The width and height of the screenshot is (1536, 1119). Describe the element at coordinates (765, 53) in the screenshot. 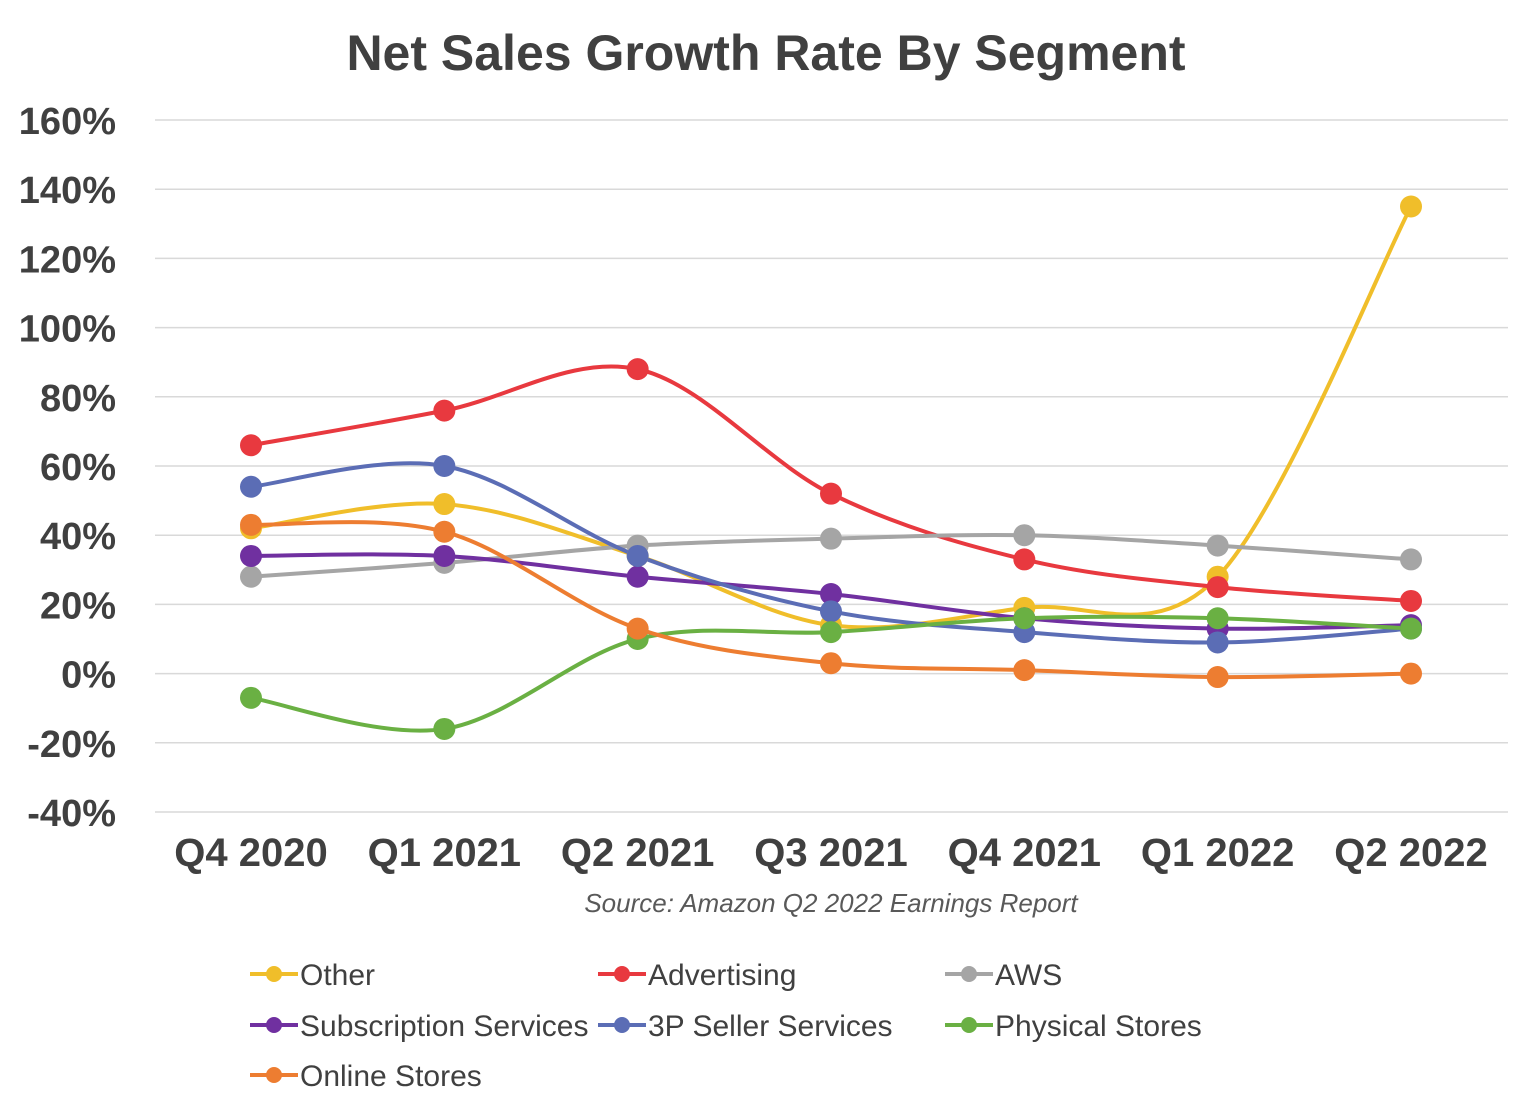

I see `chart-title: Net Sales Growth Rate By Segment` at that location.